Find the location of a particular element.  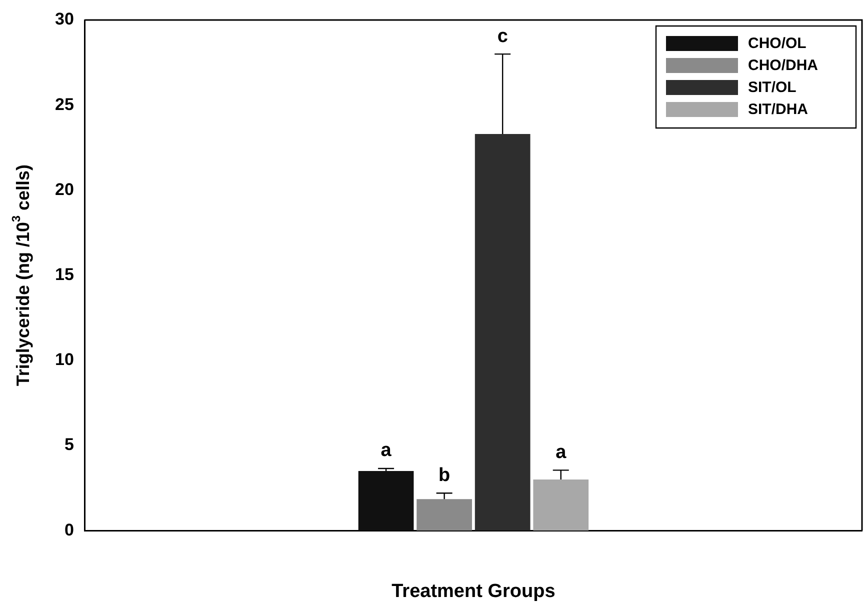

y-tick-label: 20 is located at coordinates (64, 189).